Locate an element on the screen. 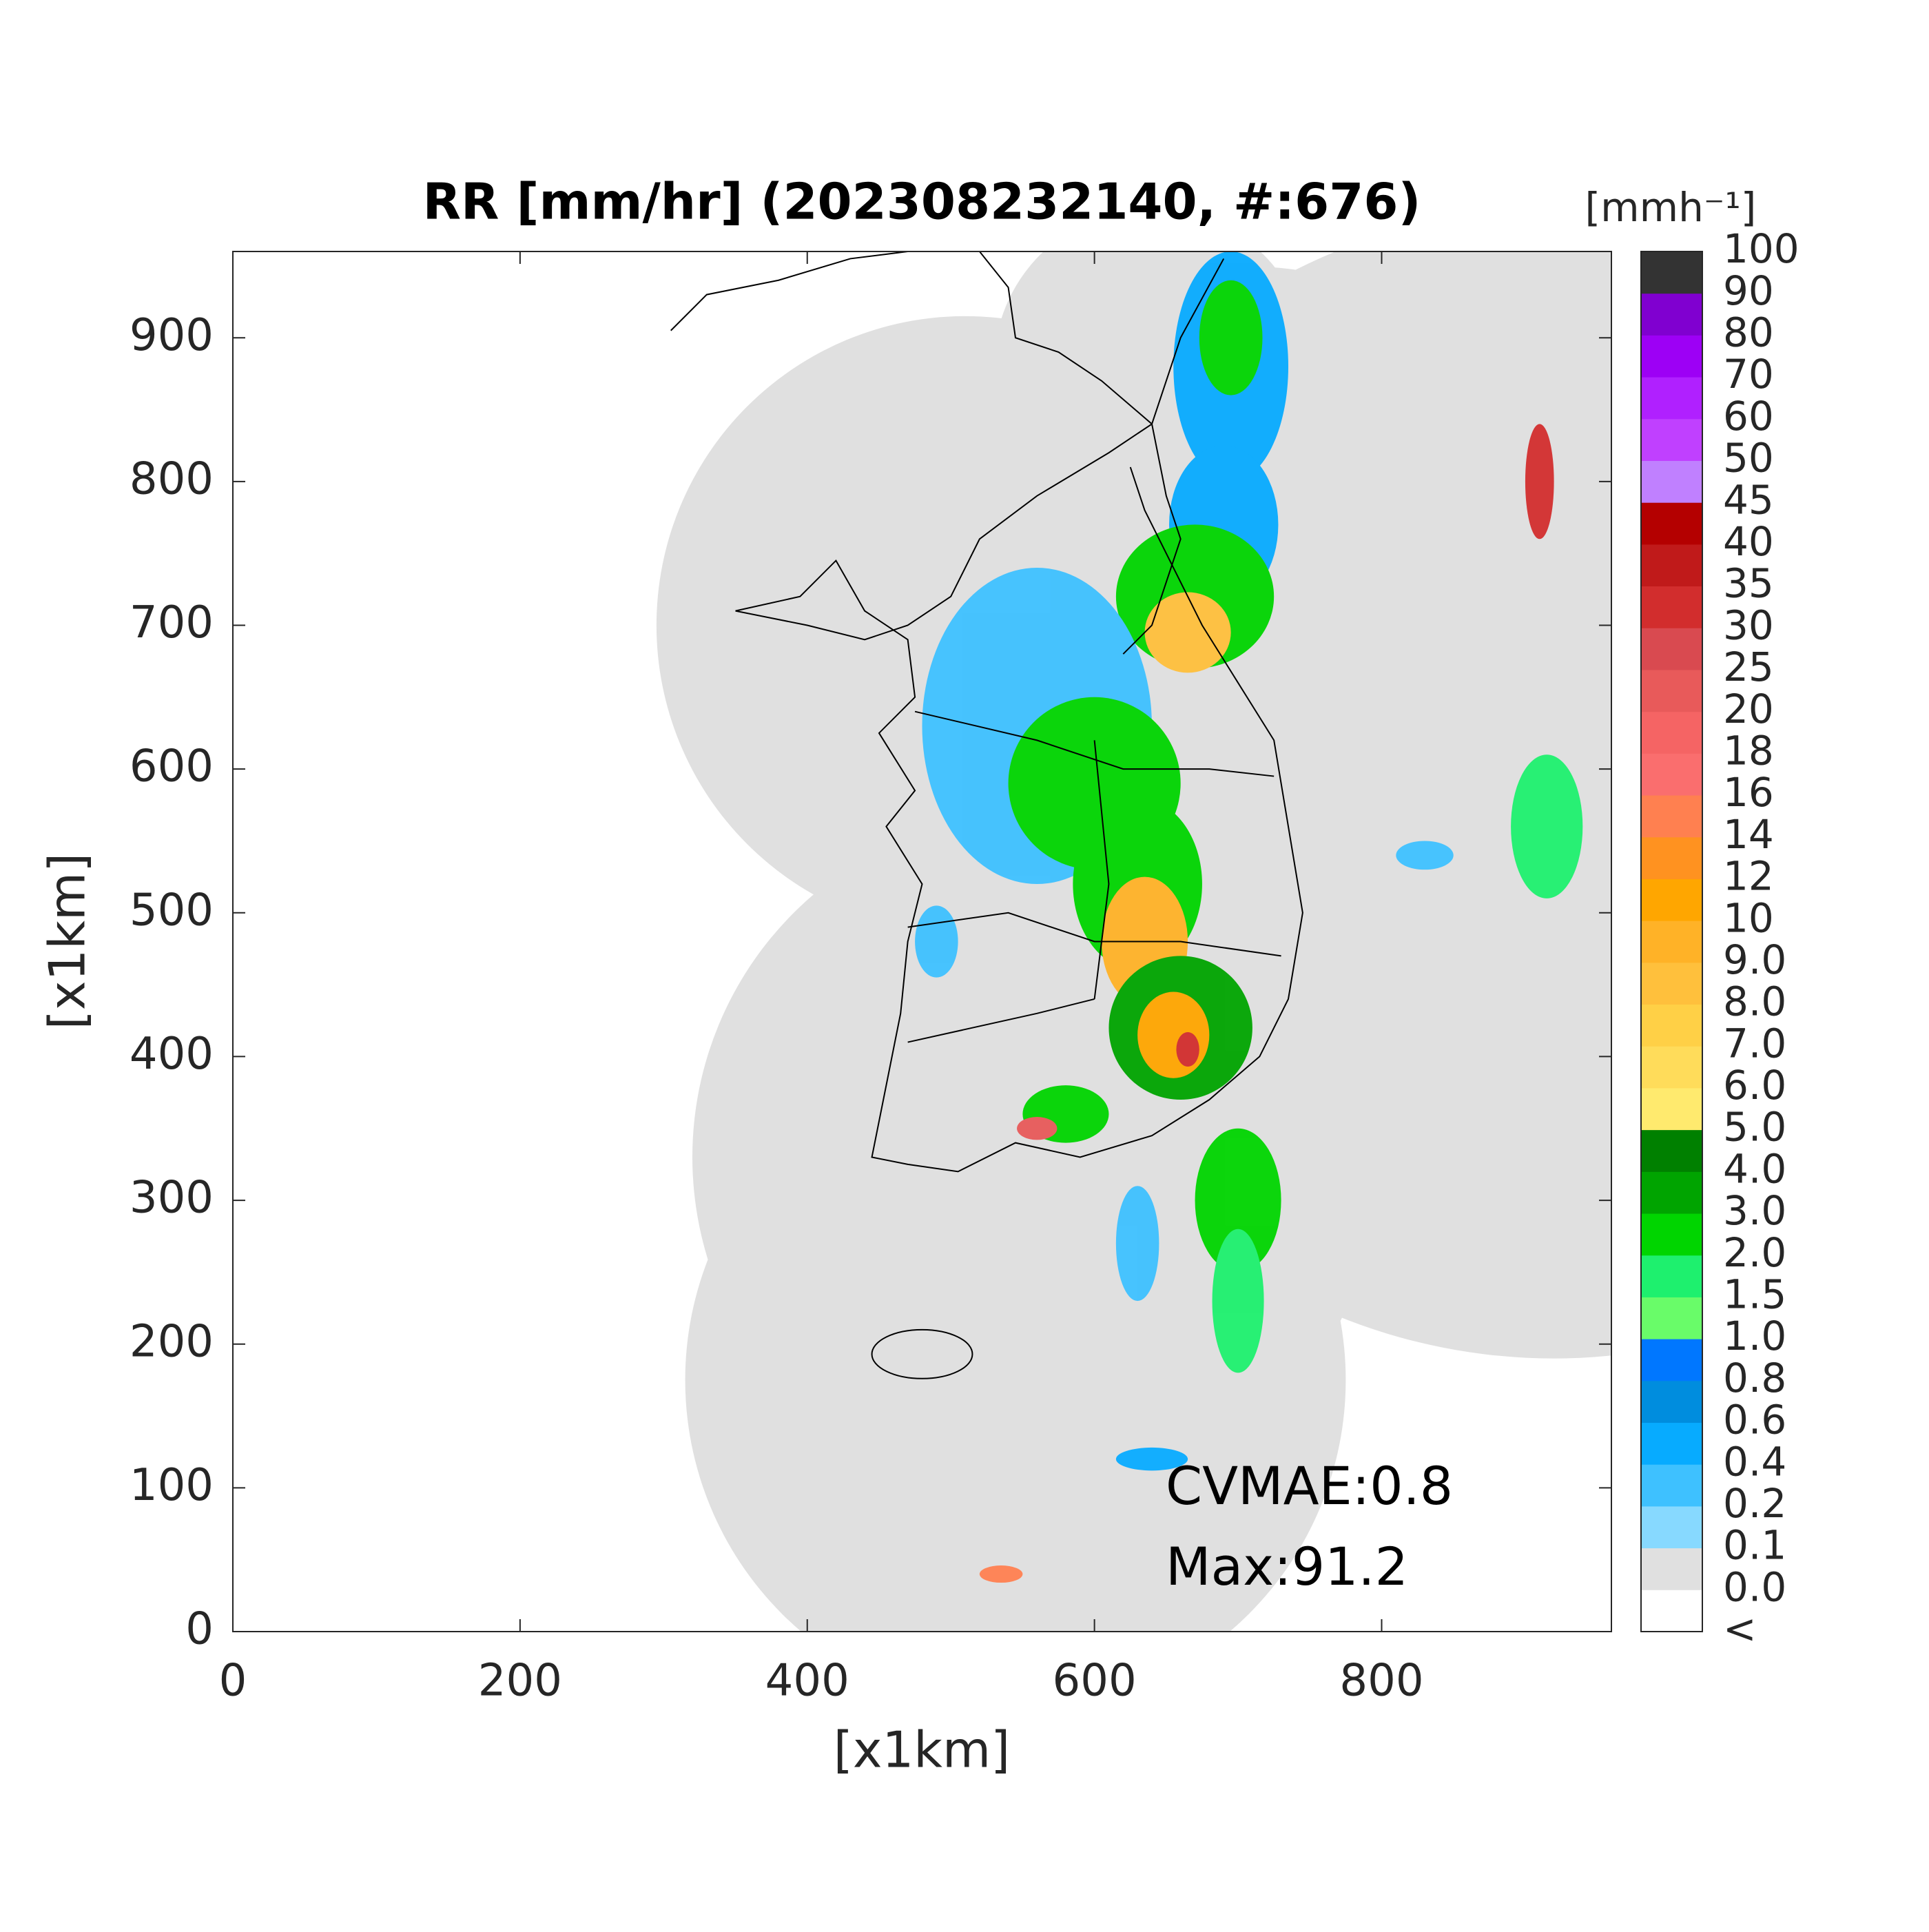  colorbar-tick-label: 0.2 is located at coordinates (1754, 1503).